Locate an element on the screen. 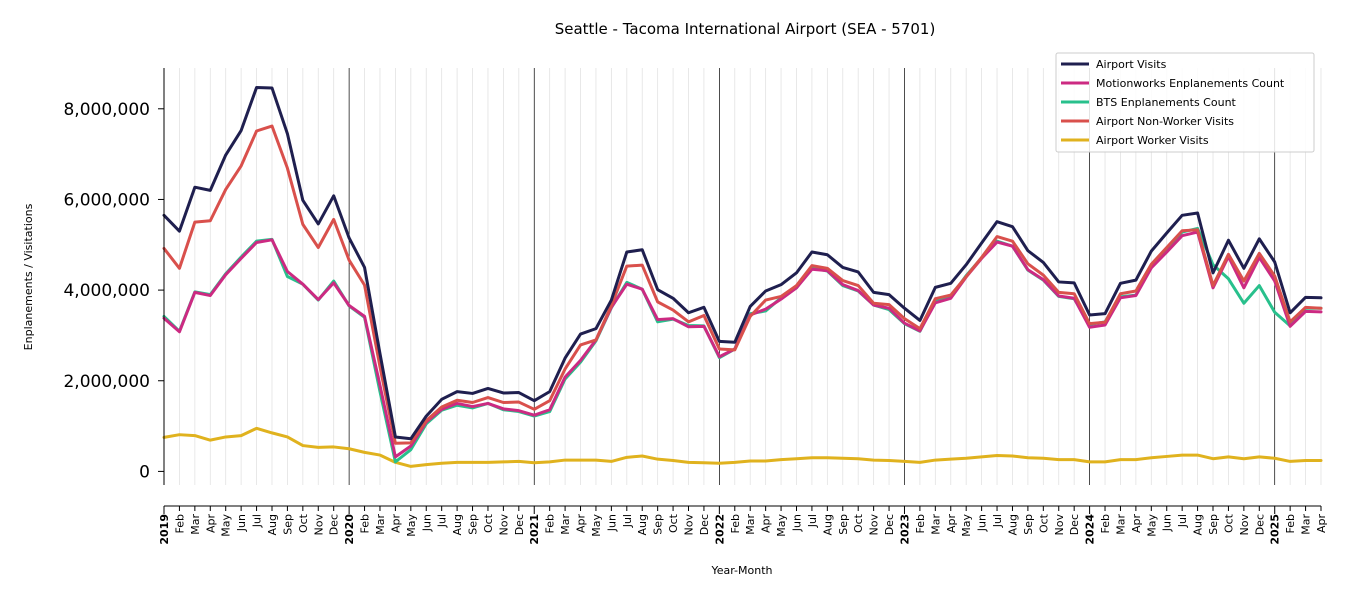  x-tick-label-year: 2019 is located at coordinates (164, 529).